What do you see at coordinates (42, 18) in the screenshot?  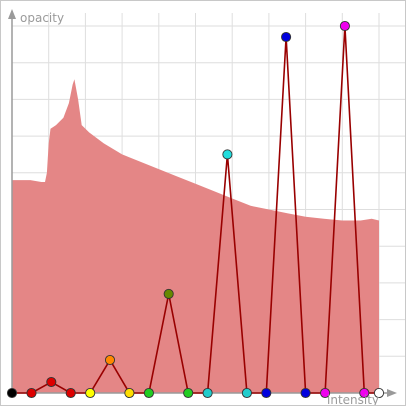 I see `y-axis-label: opacity` at bounding box center [42, 18].